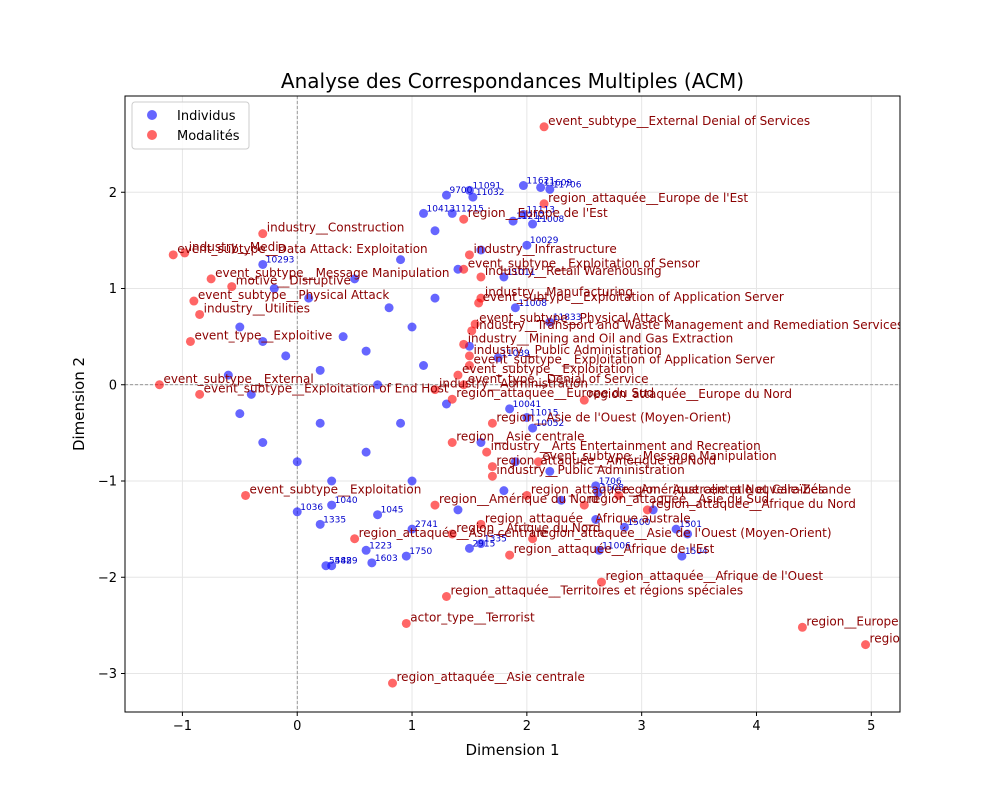  What do you see at coordinates (696, 552) in the screenshot?
I see `individu-label: 1504` at bounding box center [696, 552].